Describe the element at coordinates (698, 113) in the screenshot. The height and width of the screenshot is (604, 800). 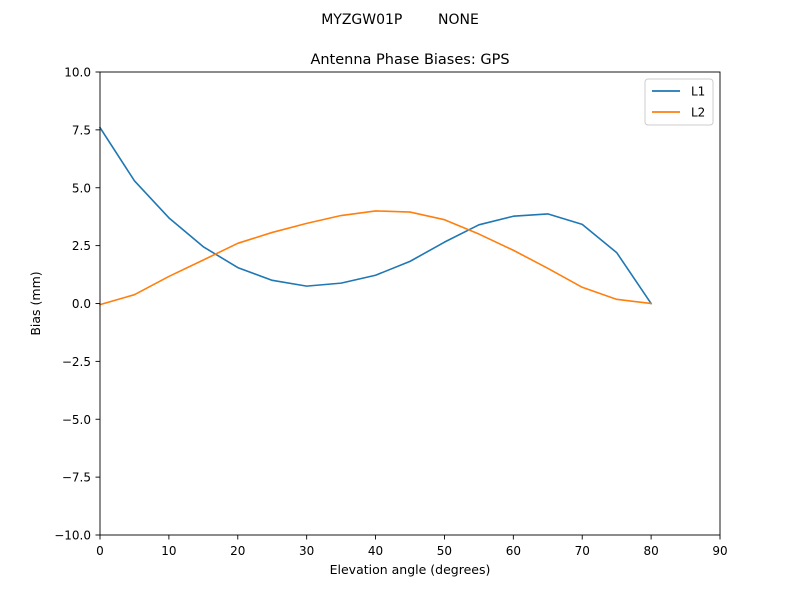
I see `legend-label-l2: L2` at that location.